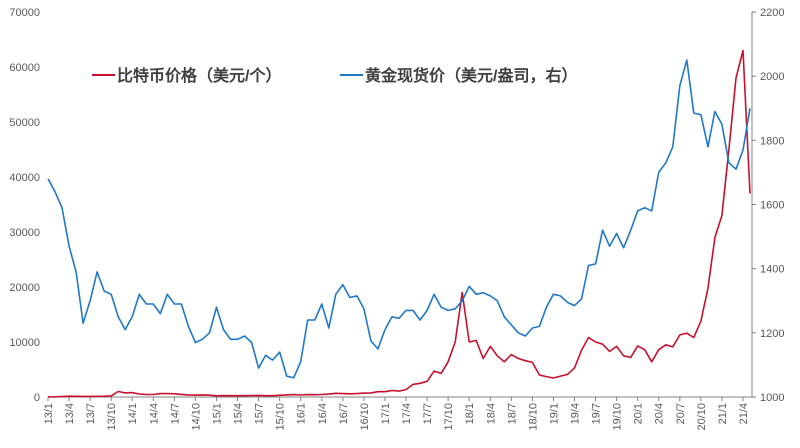 This screenshot has width=800, height=448. I want to click on x-tick-label: 20/1, so click(639, 413).